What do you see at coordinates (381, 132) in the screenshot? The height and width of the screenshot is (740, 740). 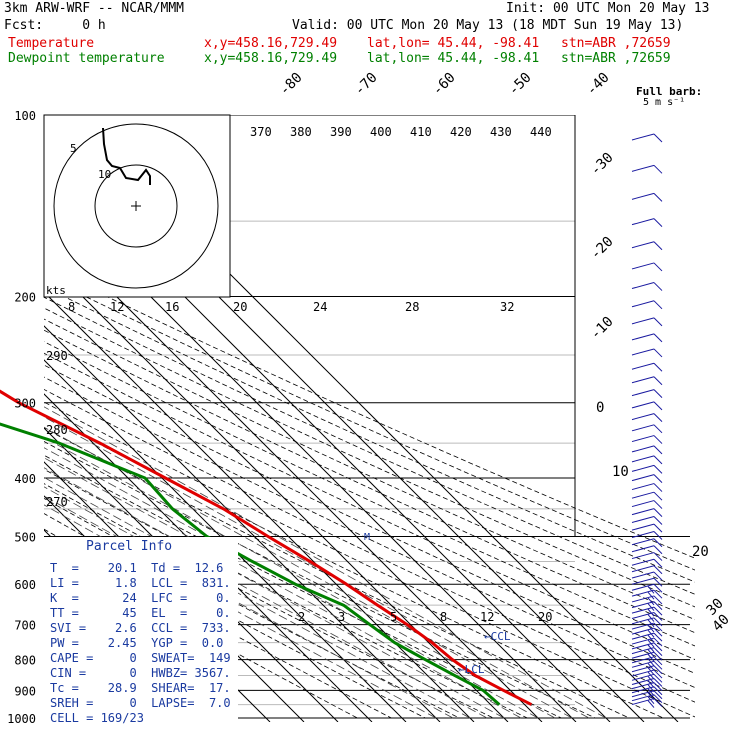 I see `theta-label: 400` at bounding box center [381, 132].